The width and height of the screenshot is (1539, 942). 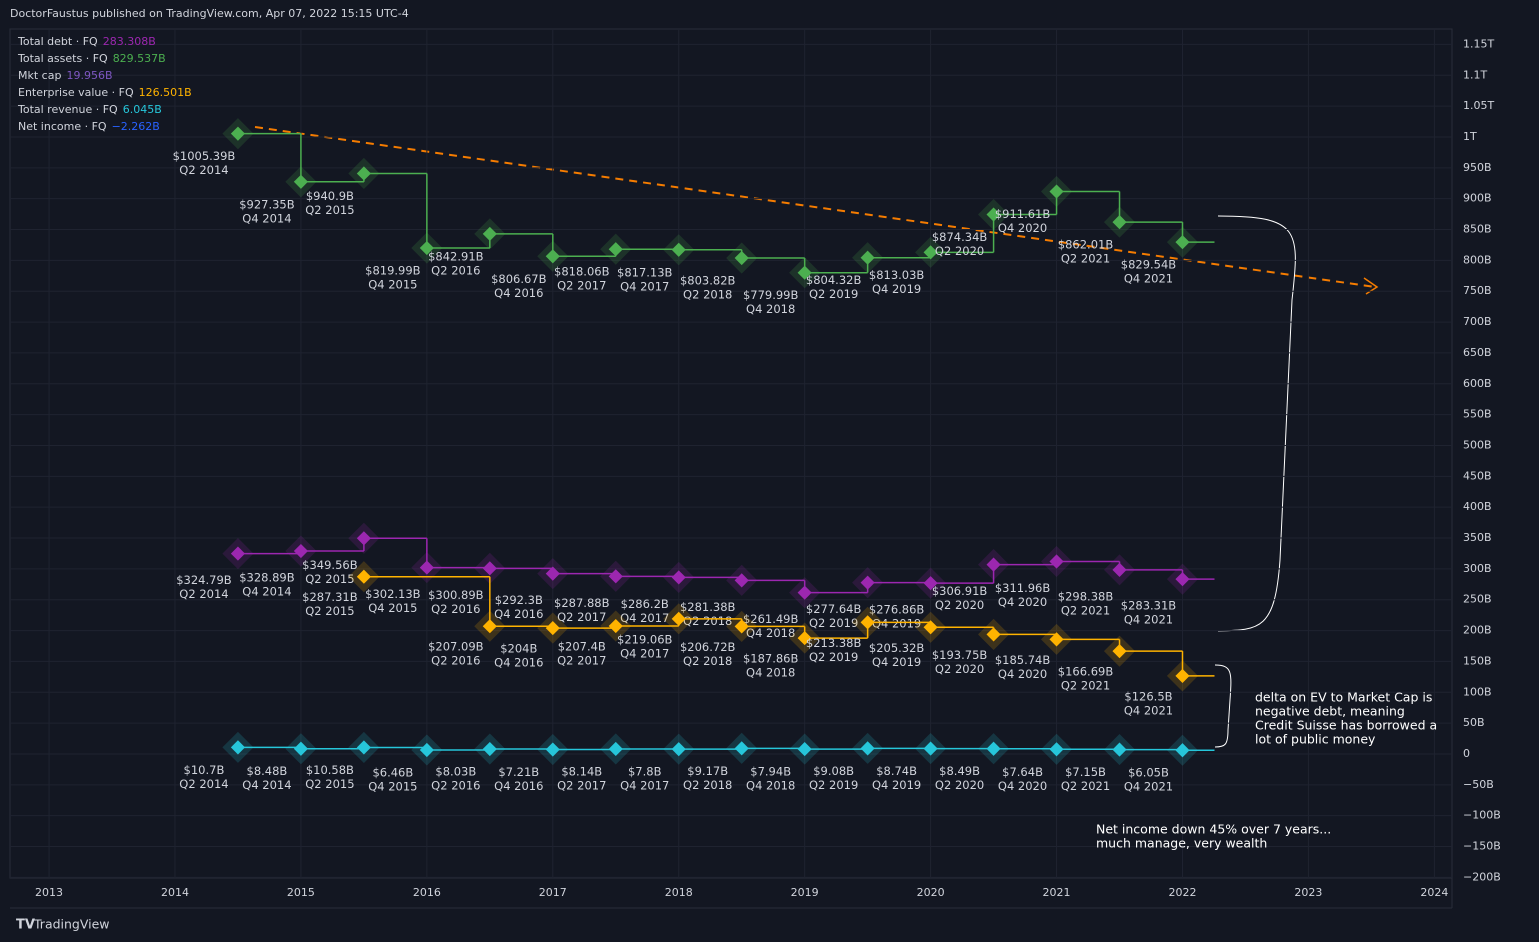 What do you see at coordinates (518, 663) in the screenshot?
I see `period-label: Q4 2016` at bounding box center [518, 663].